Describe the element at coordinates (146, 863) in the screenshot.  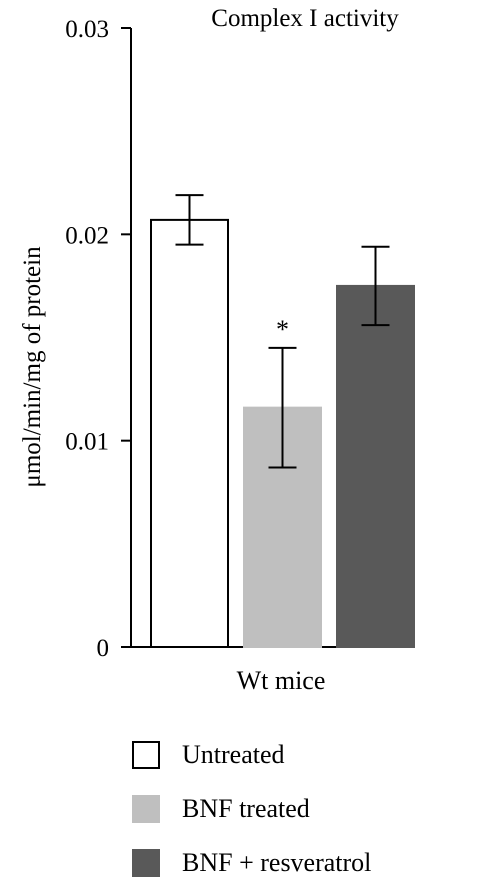
I see `legend-swatch-bnf-resveratrol` at that location.